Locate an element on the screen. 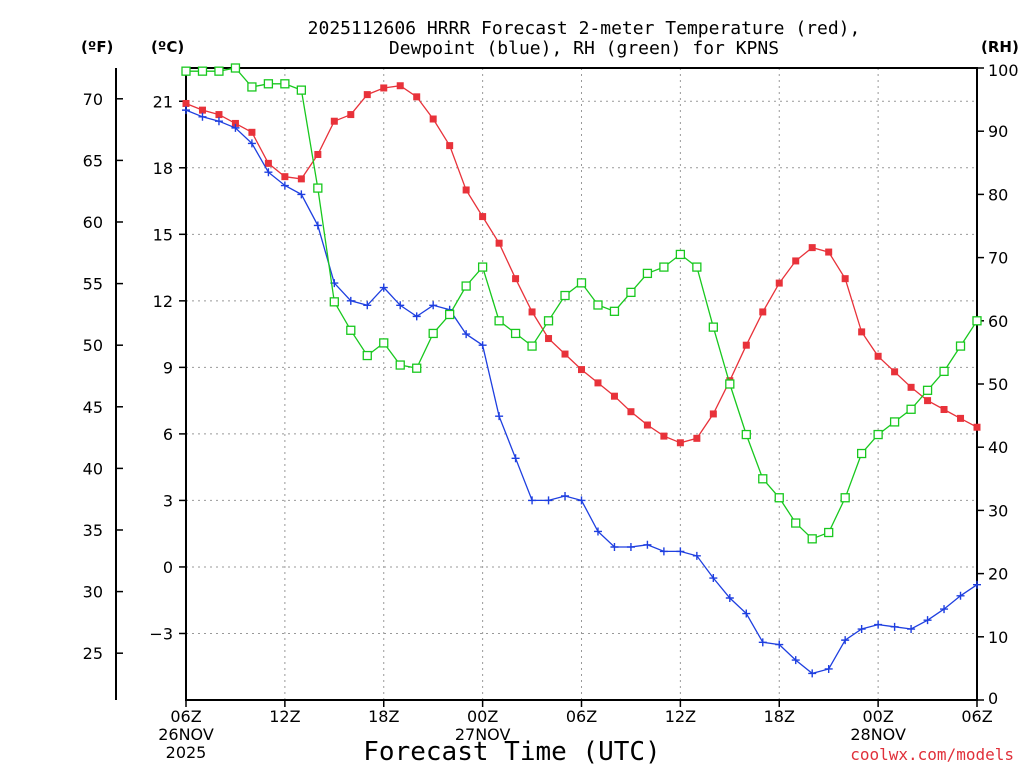 The width and height of the screenshot is (1024, 768). celsius-tick-label: 15 is located at coordinates (163, 234).